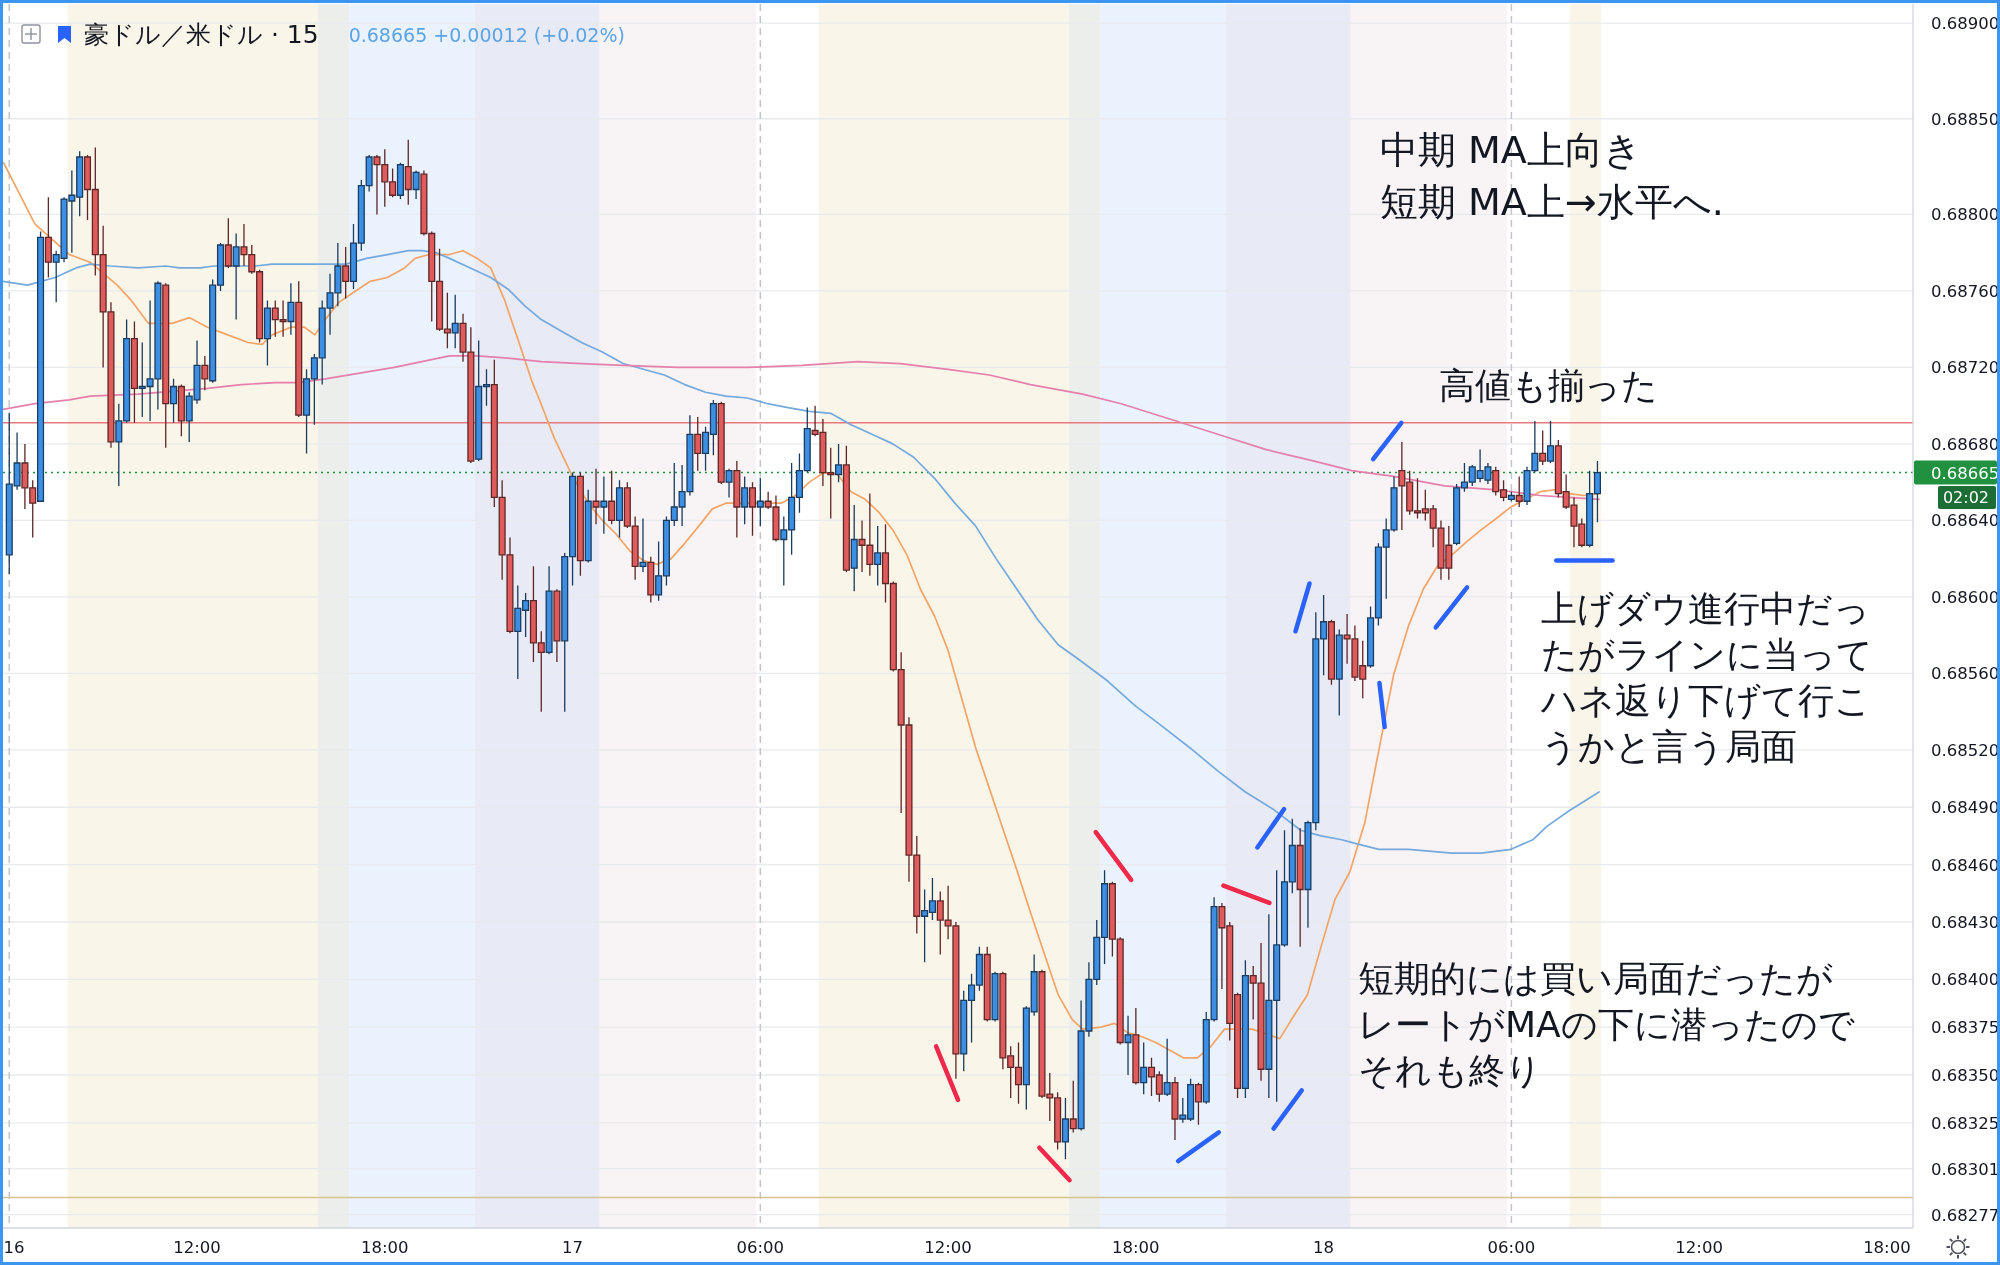  Describe the element at coordinates (1965, 1169) in the screenshot. I see `y-tick-label: 0.68301` at that location.